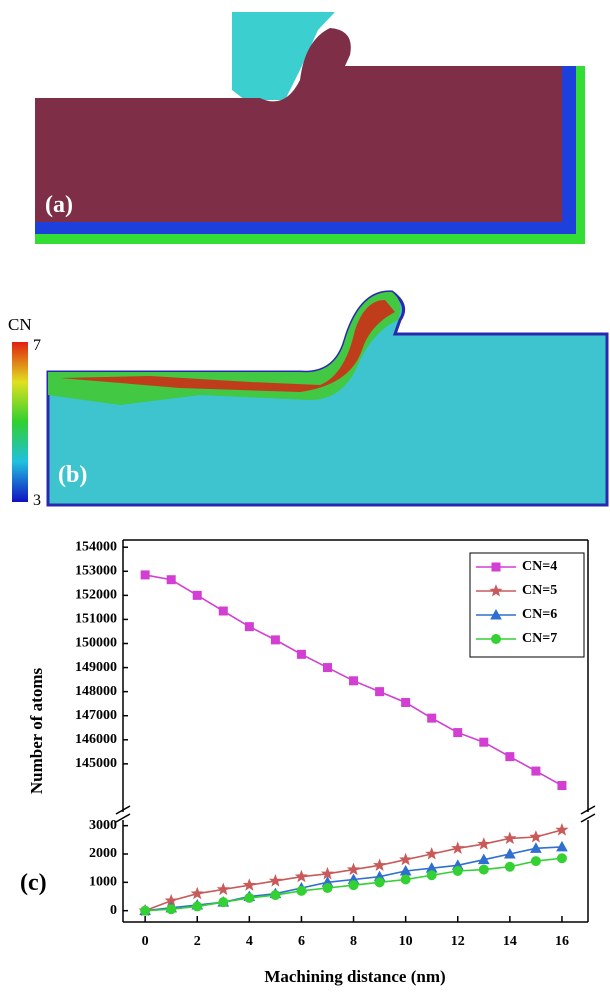  I want to click on y-tick-label: 3000, so click(103, 825).